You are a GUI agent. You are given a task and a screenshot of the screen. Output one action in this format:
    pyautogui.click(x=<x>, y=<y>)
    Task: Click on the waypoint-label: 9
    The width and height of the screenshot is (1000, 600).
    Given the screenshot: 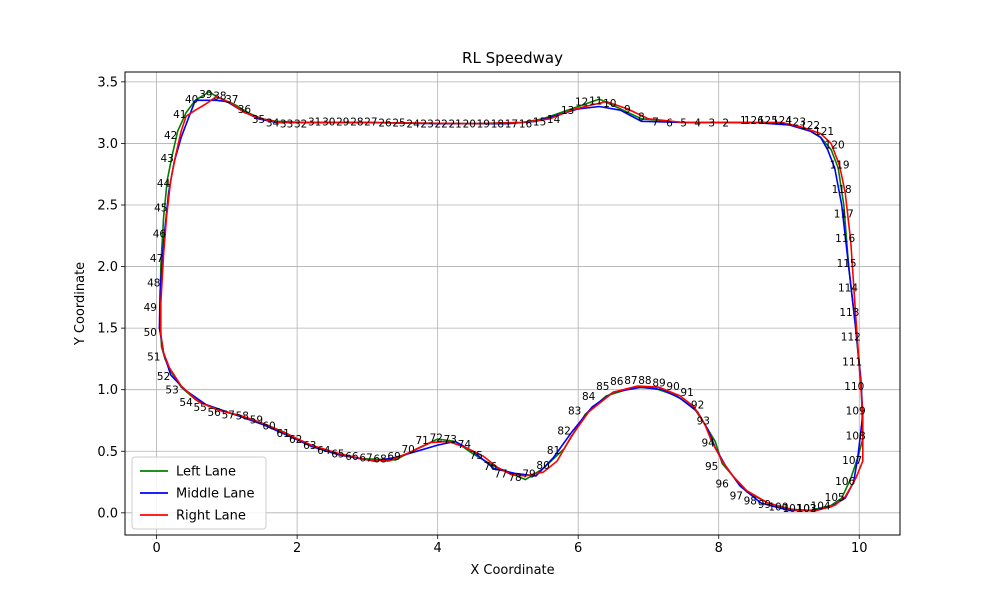 What is the action you would take?
    pyautogui.click(x=627, y=110)
    